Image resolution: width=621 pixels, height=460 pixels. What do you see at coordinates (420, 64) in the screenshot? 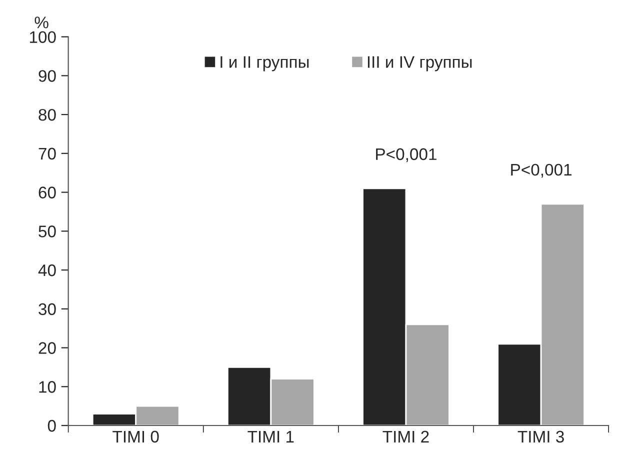
I see `legend-label: III и IV группы` at bounding box center [420, 64].